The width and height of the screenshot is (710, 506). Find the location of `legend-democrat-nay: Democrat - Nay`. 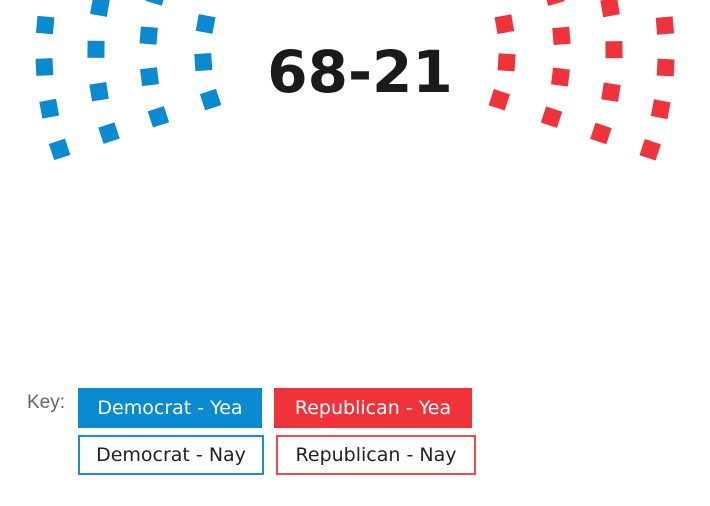

legend-democrat-nay: Democrat - Nay is located at coordinates (171, 455).